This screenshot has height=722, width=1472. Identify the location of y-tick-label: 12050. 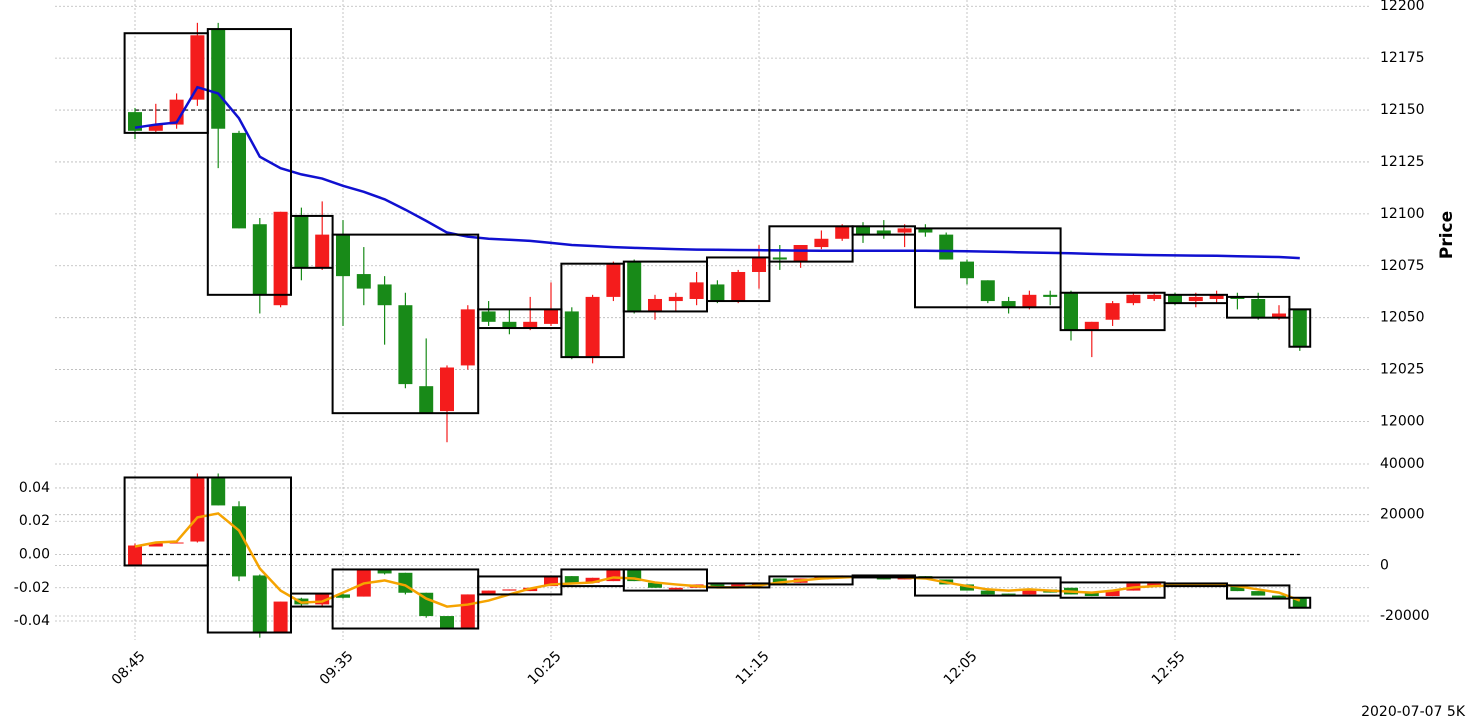
(1402, 318).